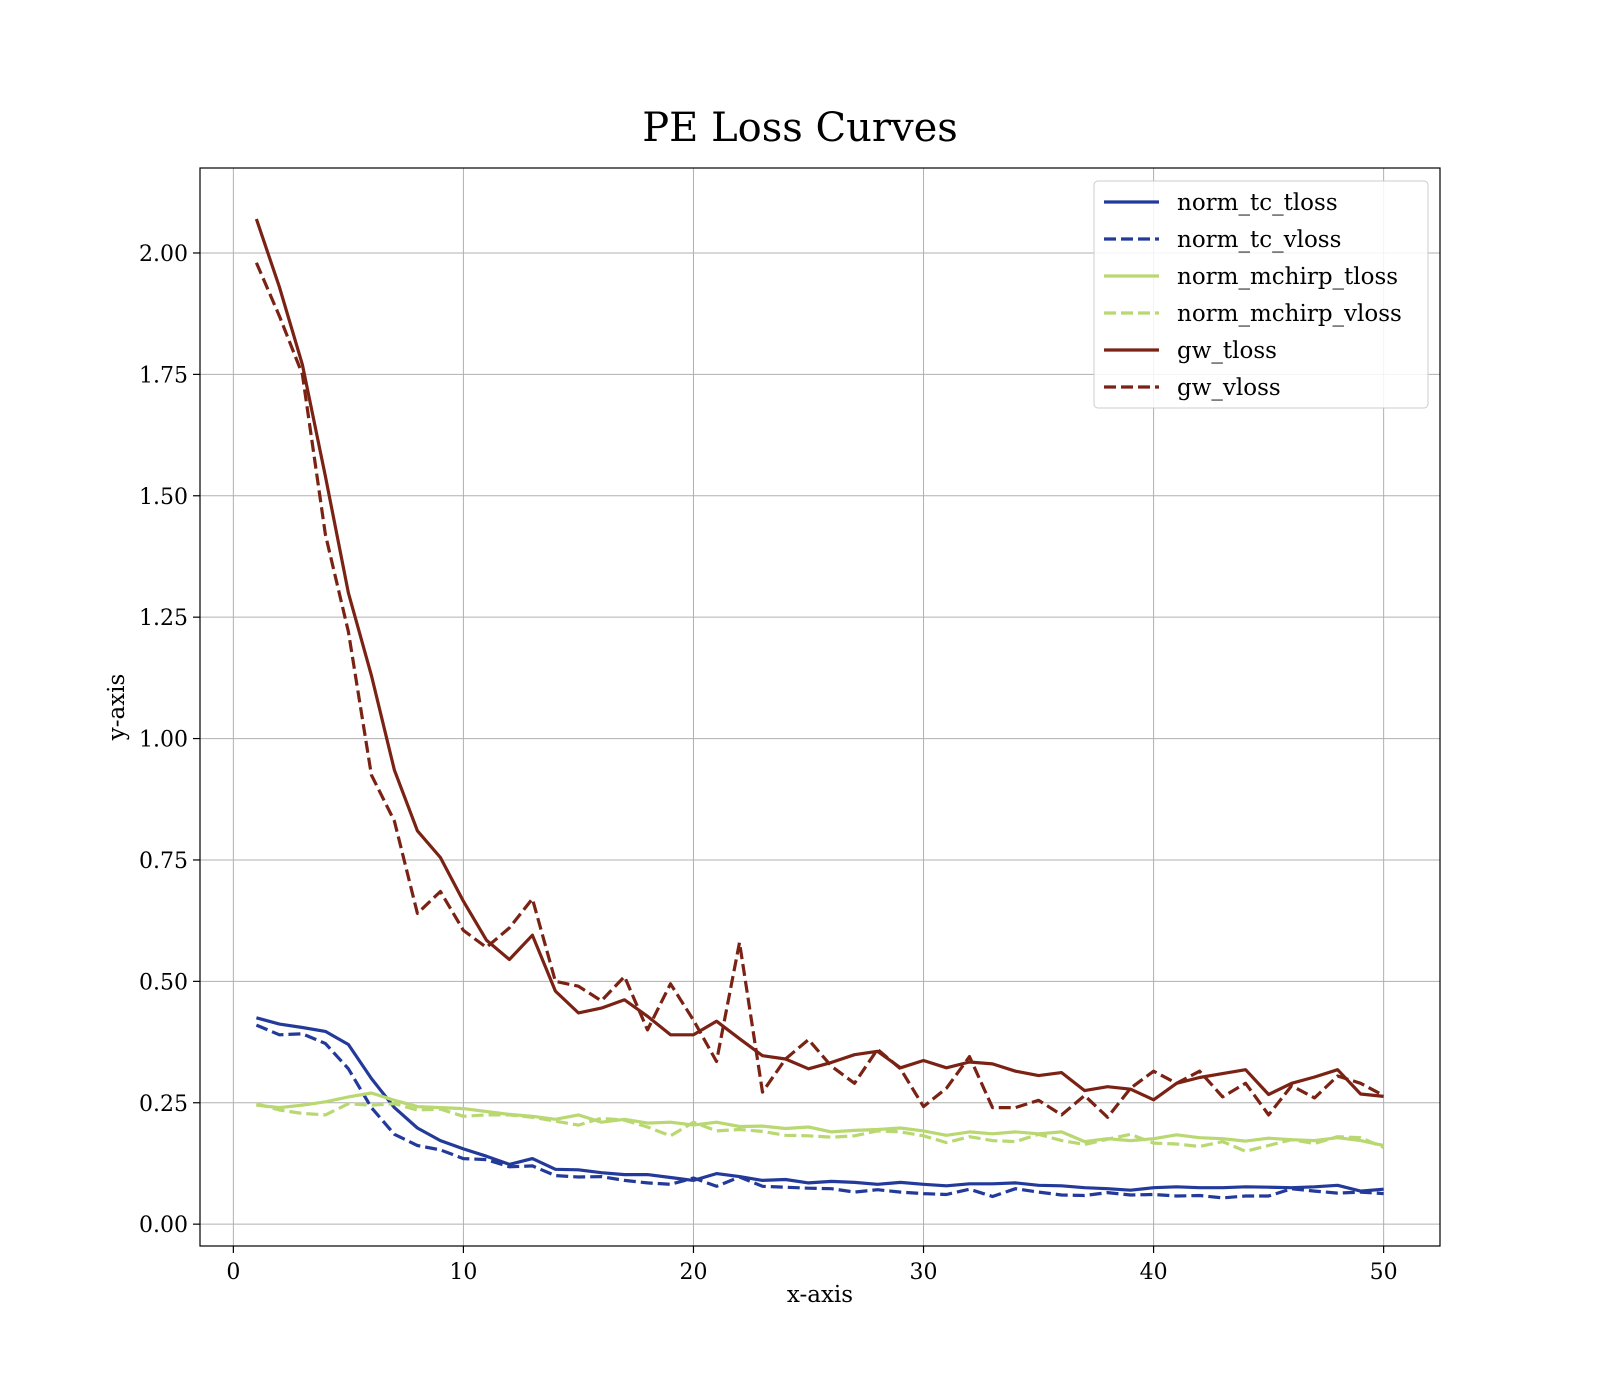  What do you see at coordinates (924, 1272) in the screenshot?
I see `x-tick-label: 30` at bounding box center [924, 1272].